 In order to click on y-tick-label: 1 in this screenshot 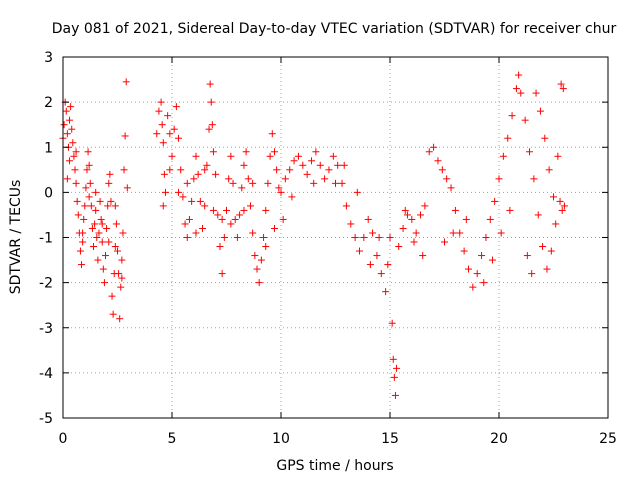, I will do `click(48, 148)`.